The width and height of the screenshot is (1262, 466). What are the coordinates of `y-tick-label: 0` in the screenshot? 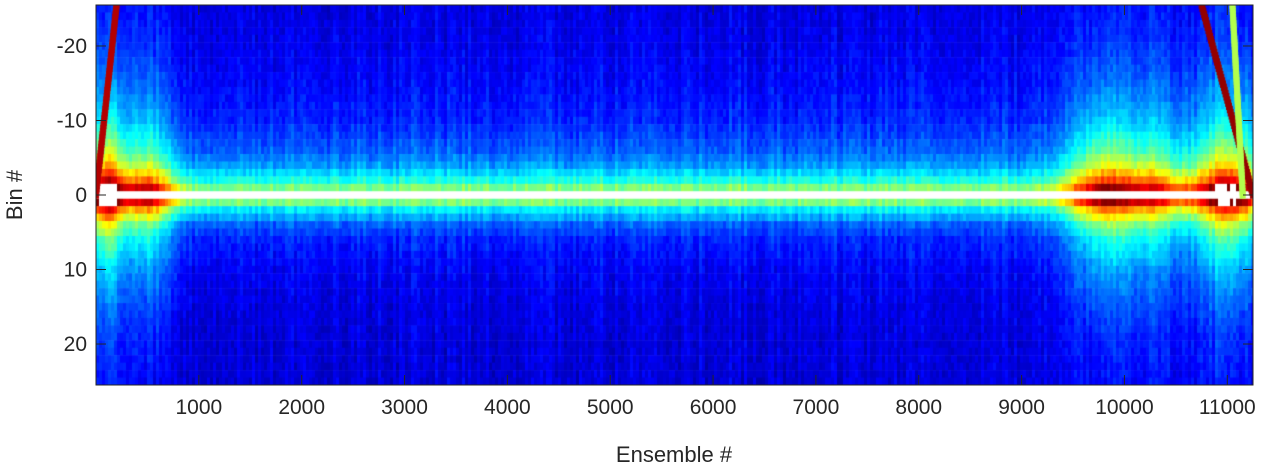 It's located at (81, 195).